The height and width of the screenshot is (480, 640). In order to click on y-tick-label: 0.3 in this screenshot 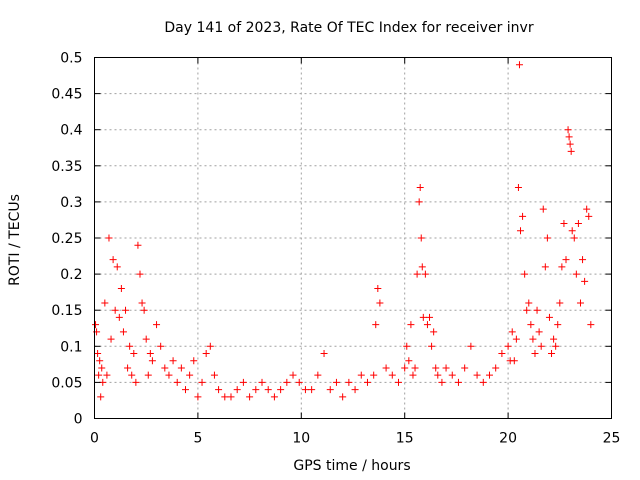, I will do `click(71, 203)`.